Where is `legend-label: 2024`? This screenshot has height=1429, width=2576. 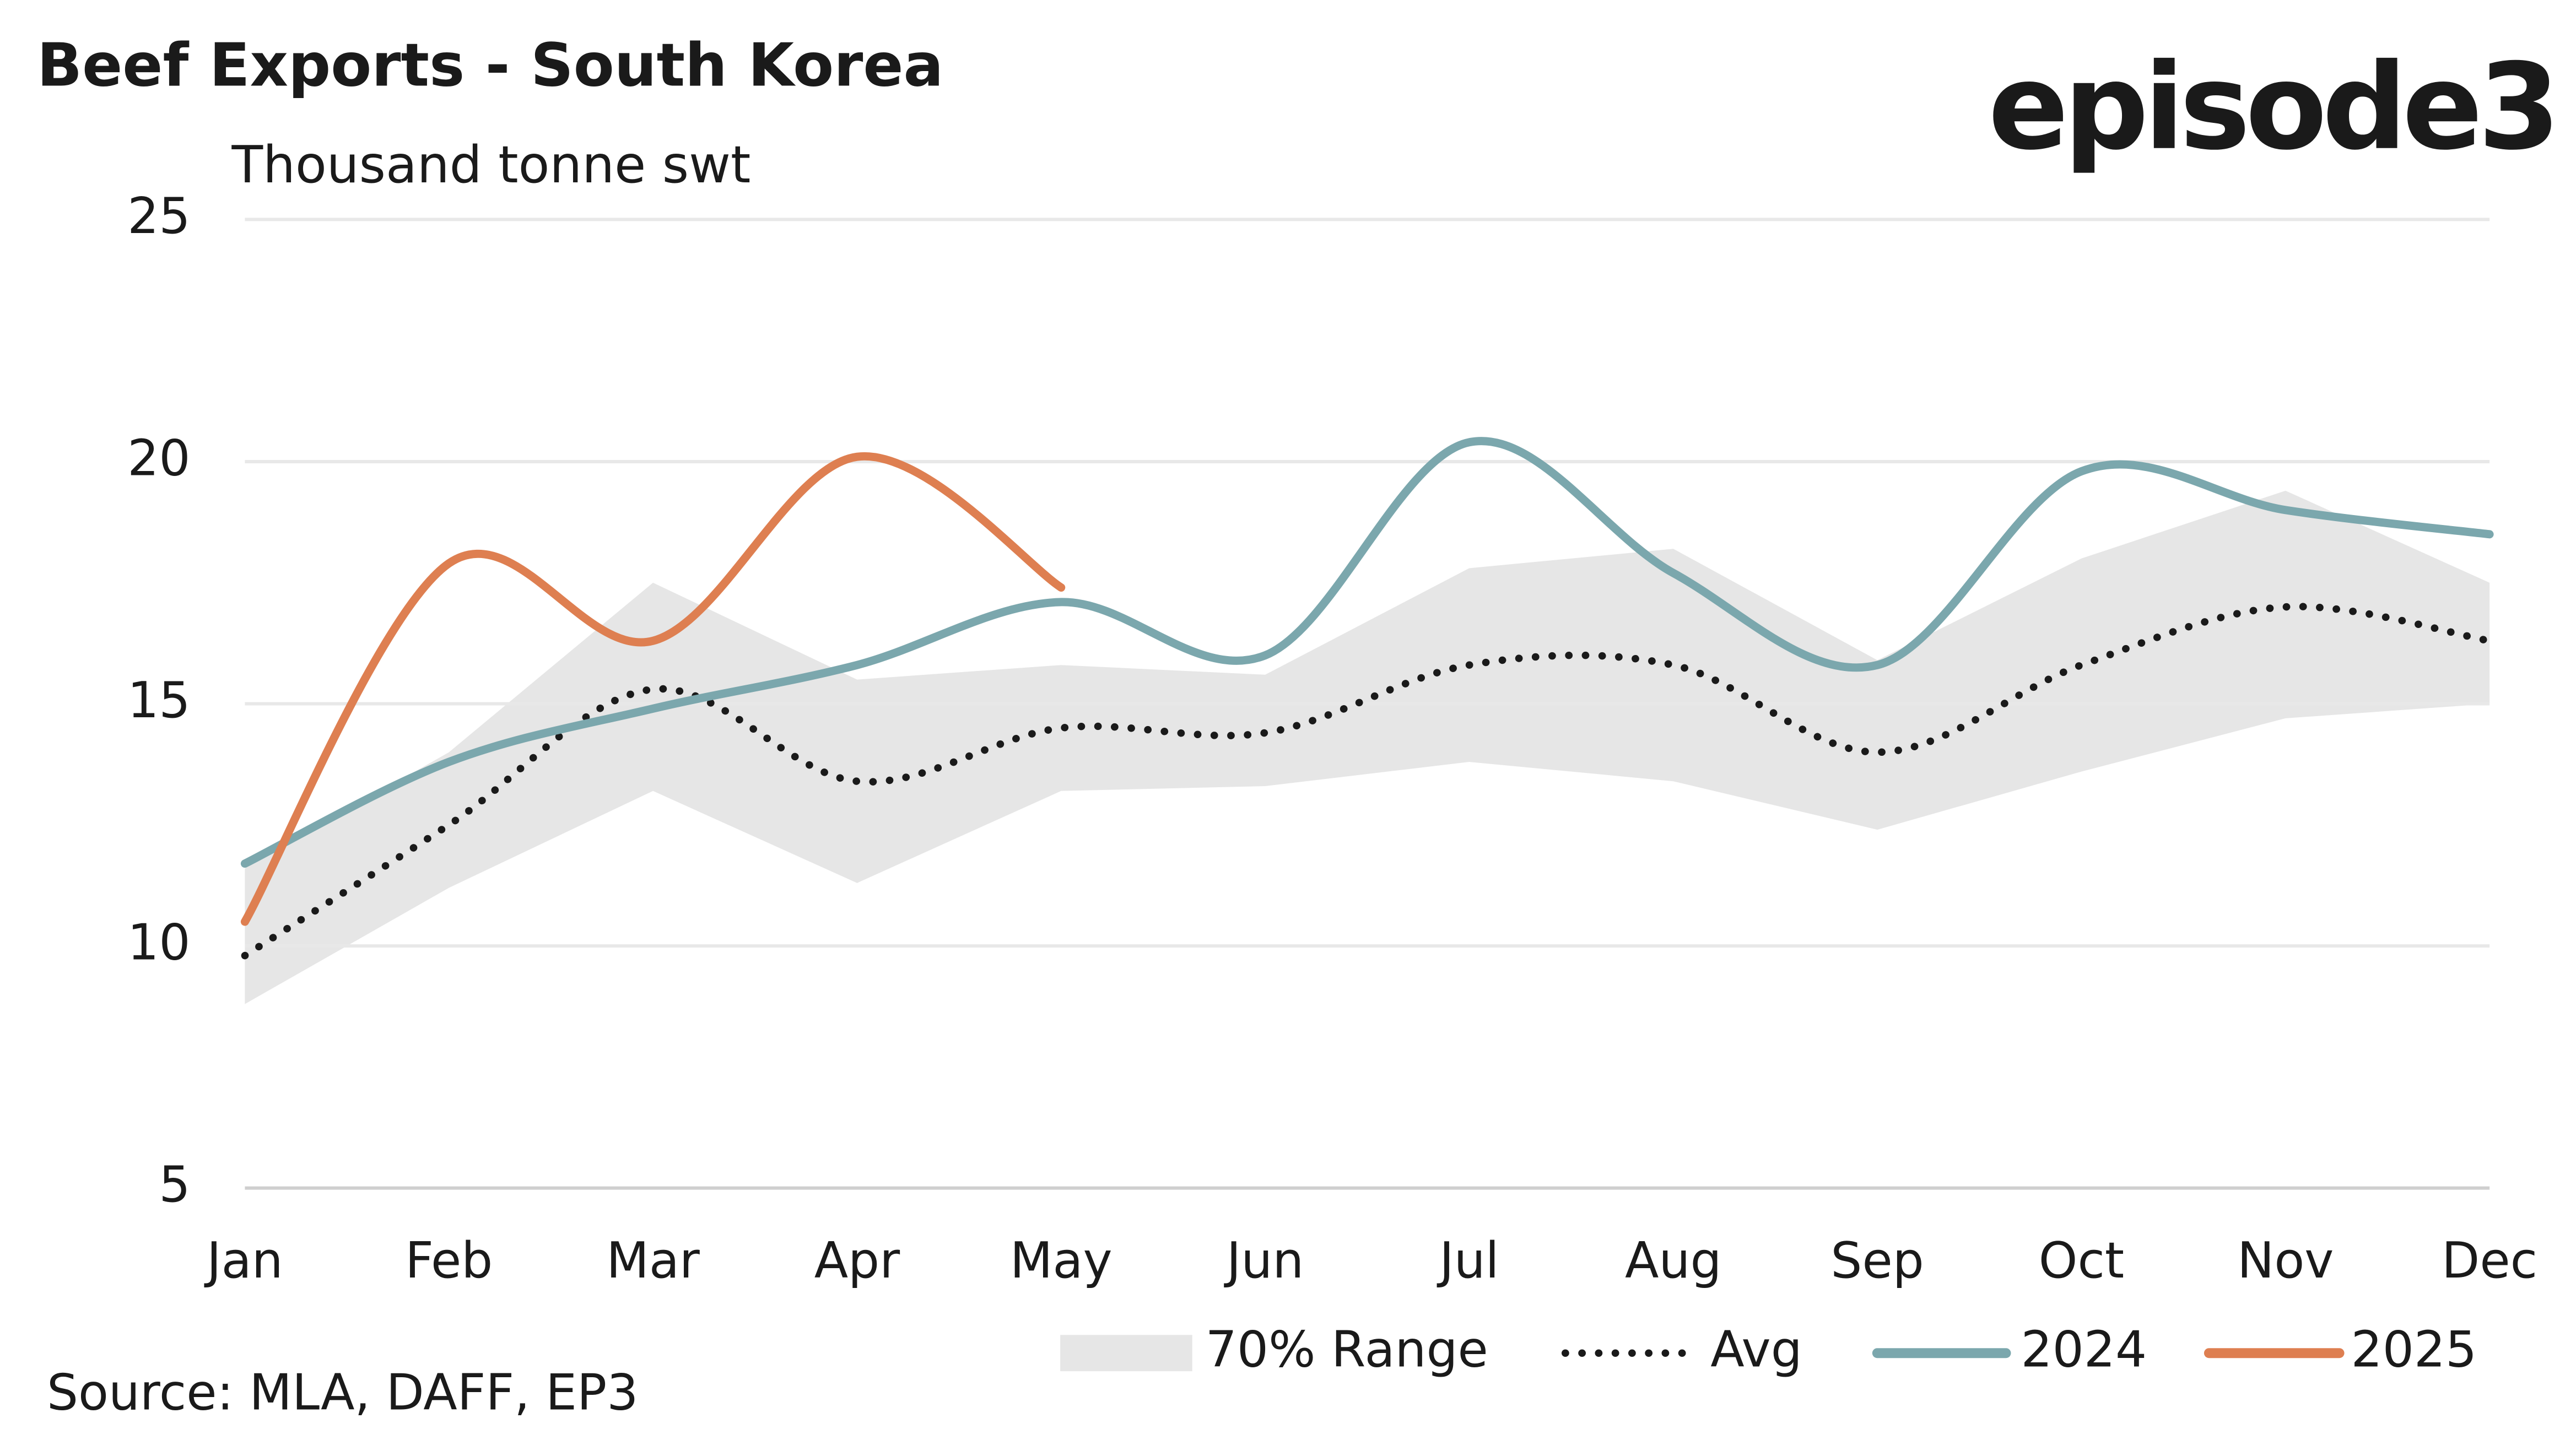 legend-label: 2024 is located at coordinates (2084, 1350).